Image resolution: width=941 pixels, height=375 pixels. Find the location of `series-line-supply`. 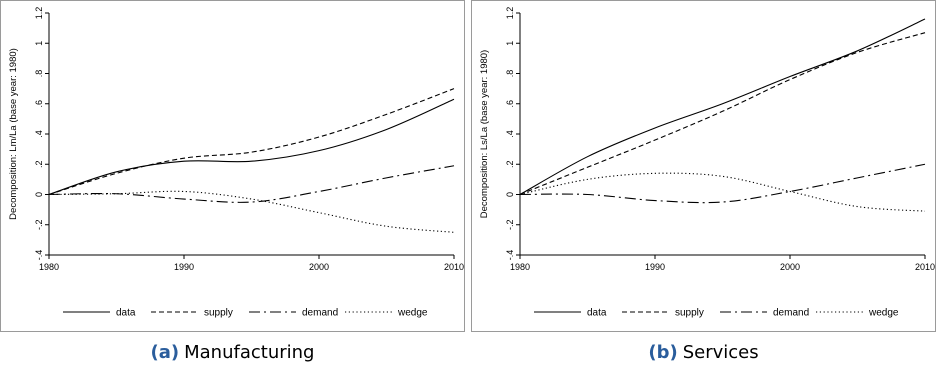

series-line-supply is located at coordinates (251, 142).